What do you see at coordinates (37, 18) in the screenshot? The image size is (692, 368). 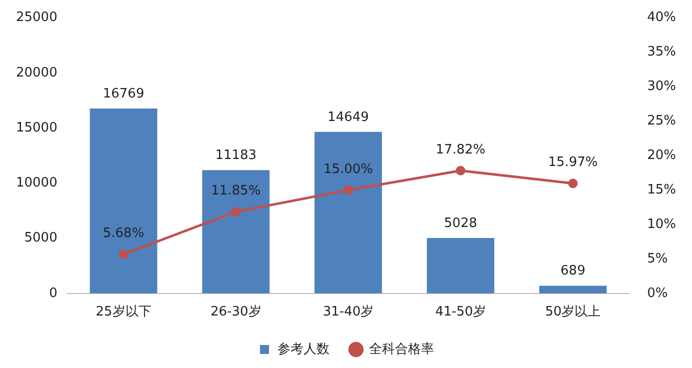 I see `y-tick-label: 25000` at bounding box center [37, 18].